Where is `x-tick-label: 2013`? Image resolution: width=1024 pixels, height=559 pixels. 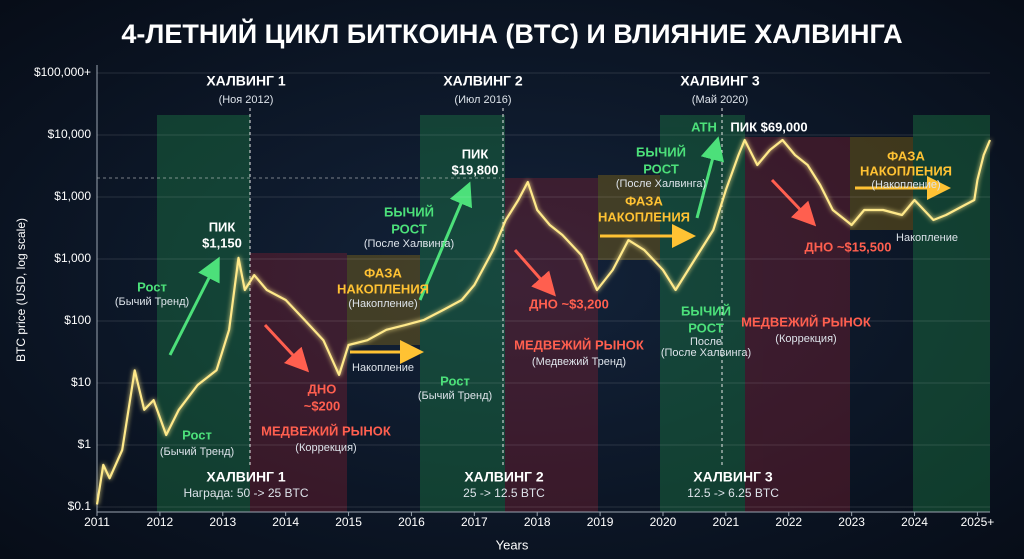
x-tick-label: 2013 is located at coordinates (222, 522).